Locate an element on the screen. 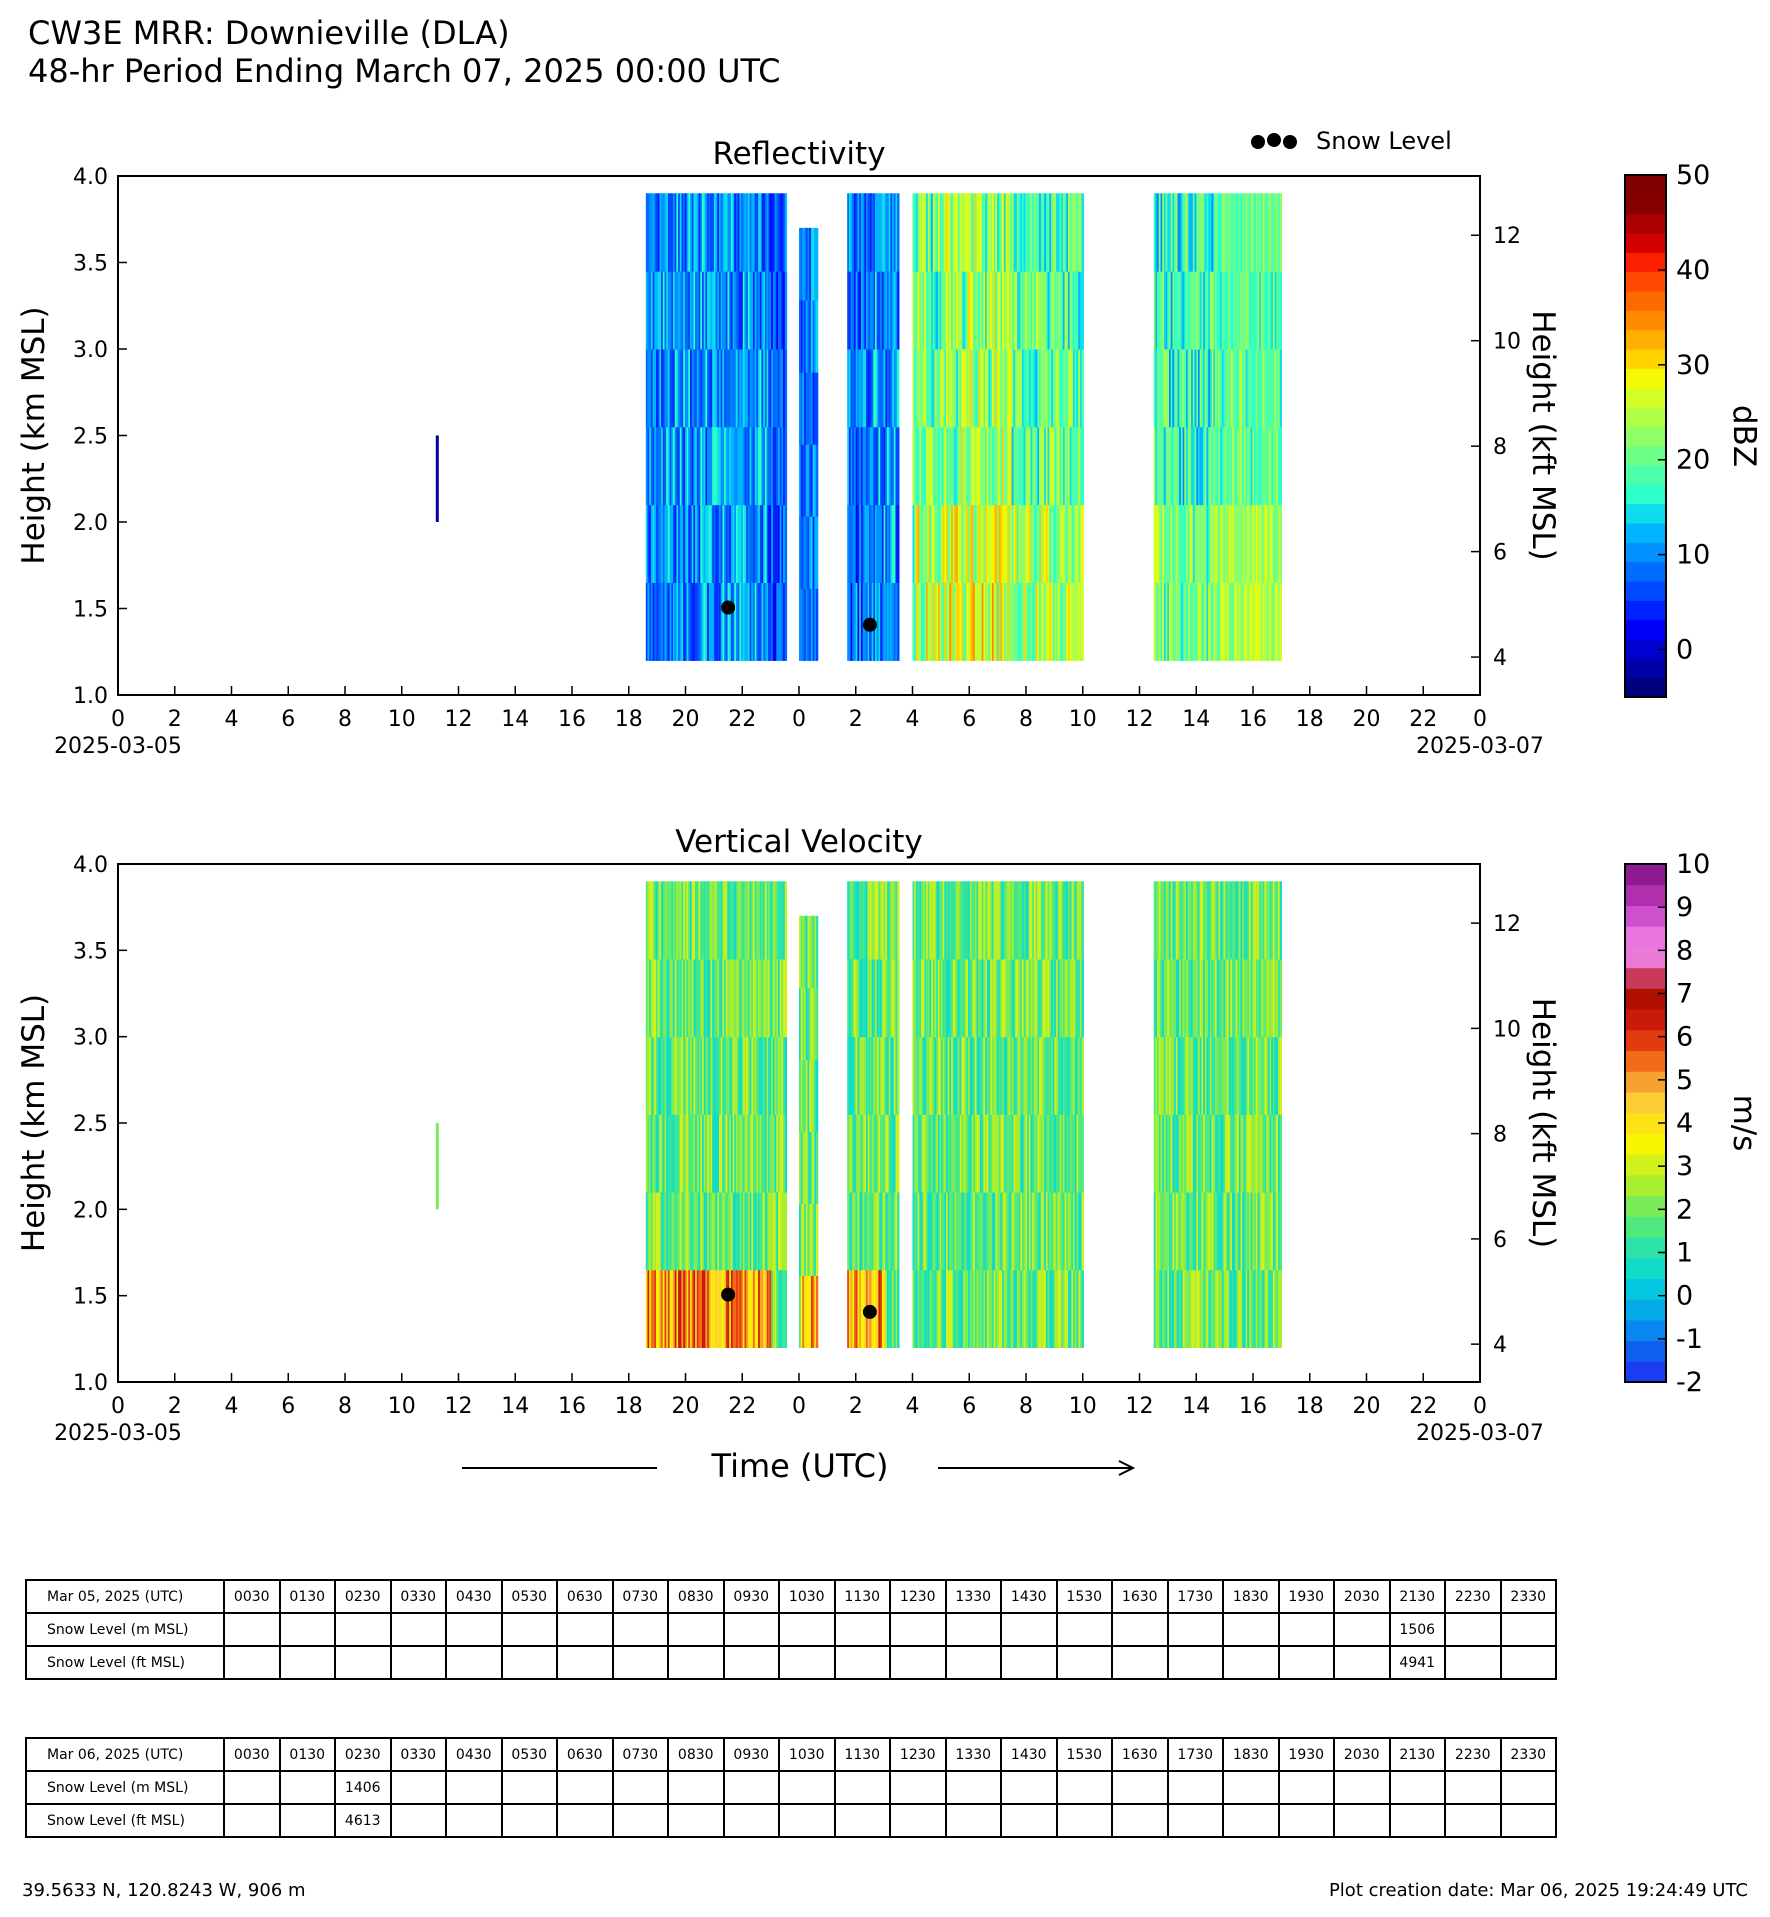  table-cell: 1506 is located at coordinates (1417, 1629).